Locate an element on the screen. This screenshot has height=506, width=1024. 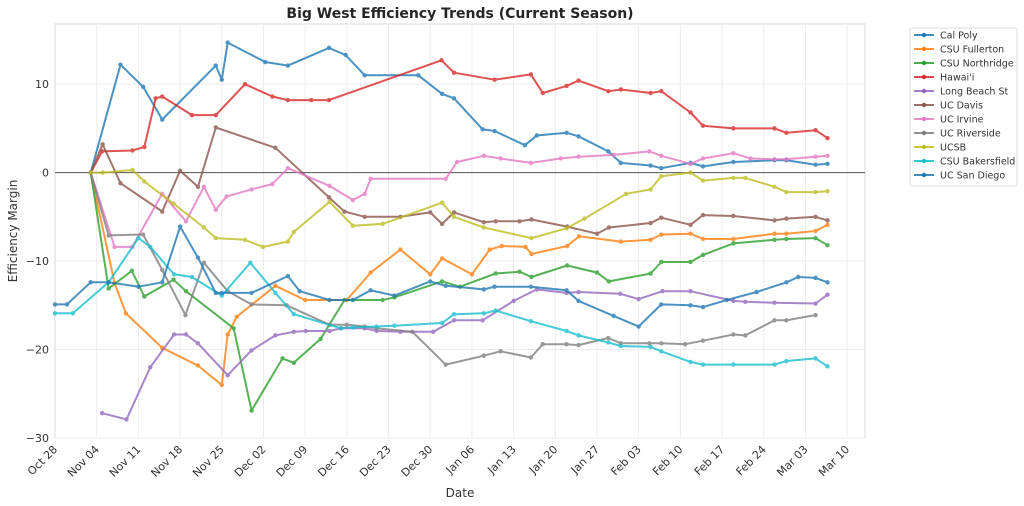
y-axis-label: Efficiency Margin is located at coordinates (13, 231).